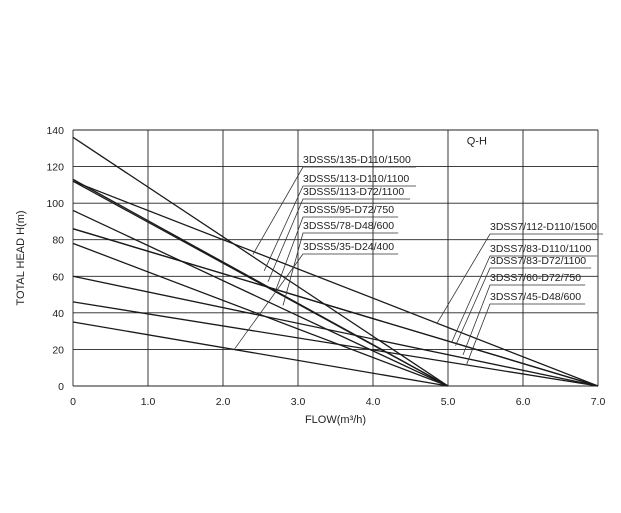 The width and height of the screenshot is (621, 513). I want to click on series-label: 3DSS5/35-D24/400, so click(348, 247).